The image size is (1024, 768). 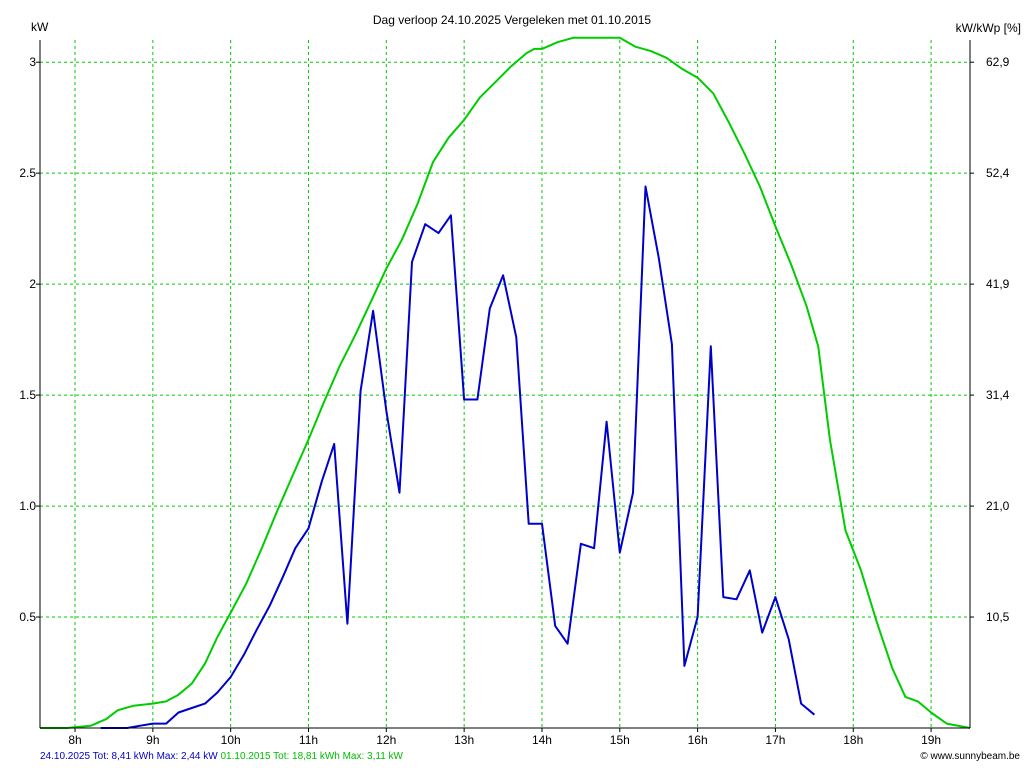 What do you see at coordinates (27, 617) in the screenshot?
I see `y-tick-label-left: 0.5` at bounding box center [27, 617].